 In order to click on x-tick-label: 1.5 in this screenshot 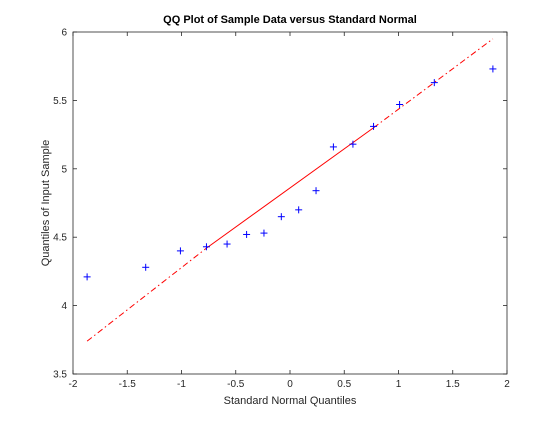, I will do `click(453, 384)`.